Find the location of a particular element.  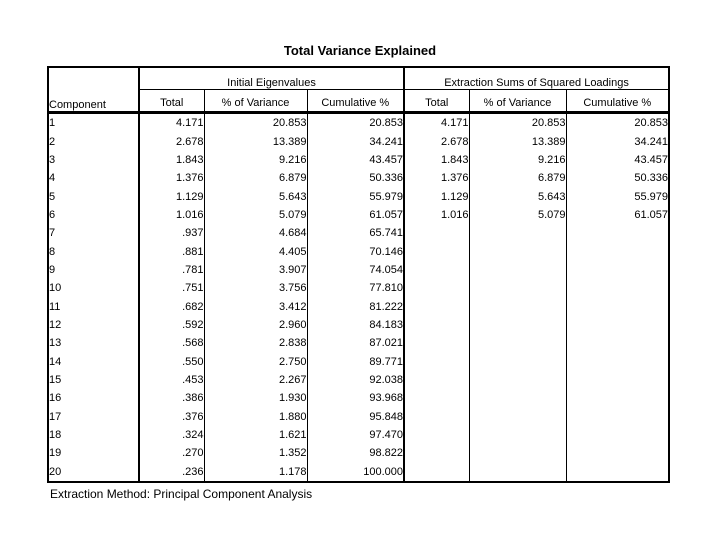

component-cell: 2 is located at coordinates (94, 141).